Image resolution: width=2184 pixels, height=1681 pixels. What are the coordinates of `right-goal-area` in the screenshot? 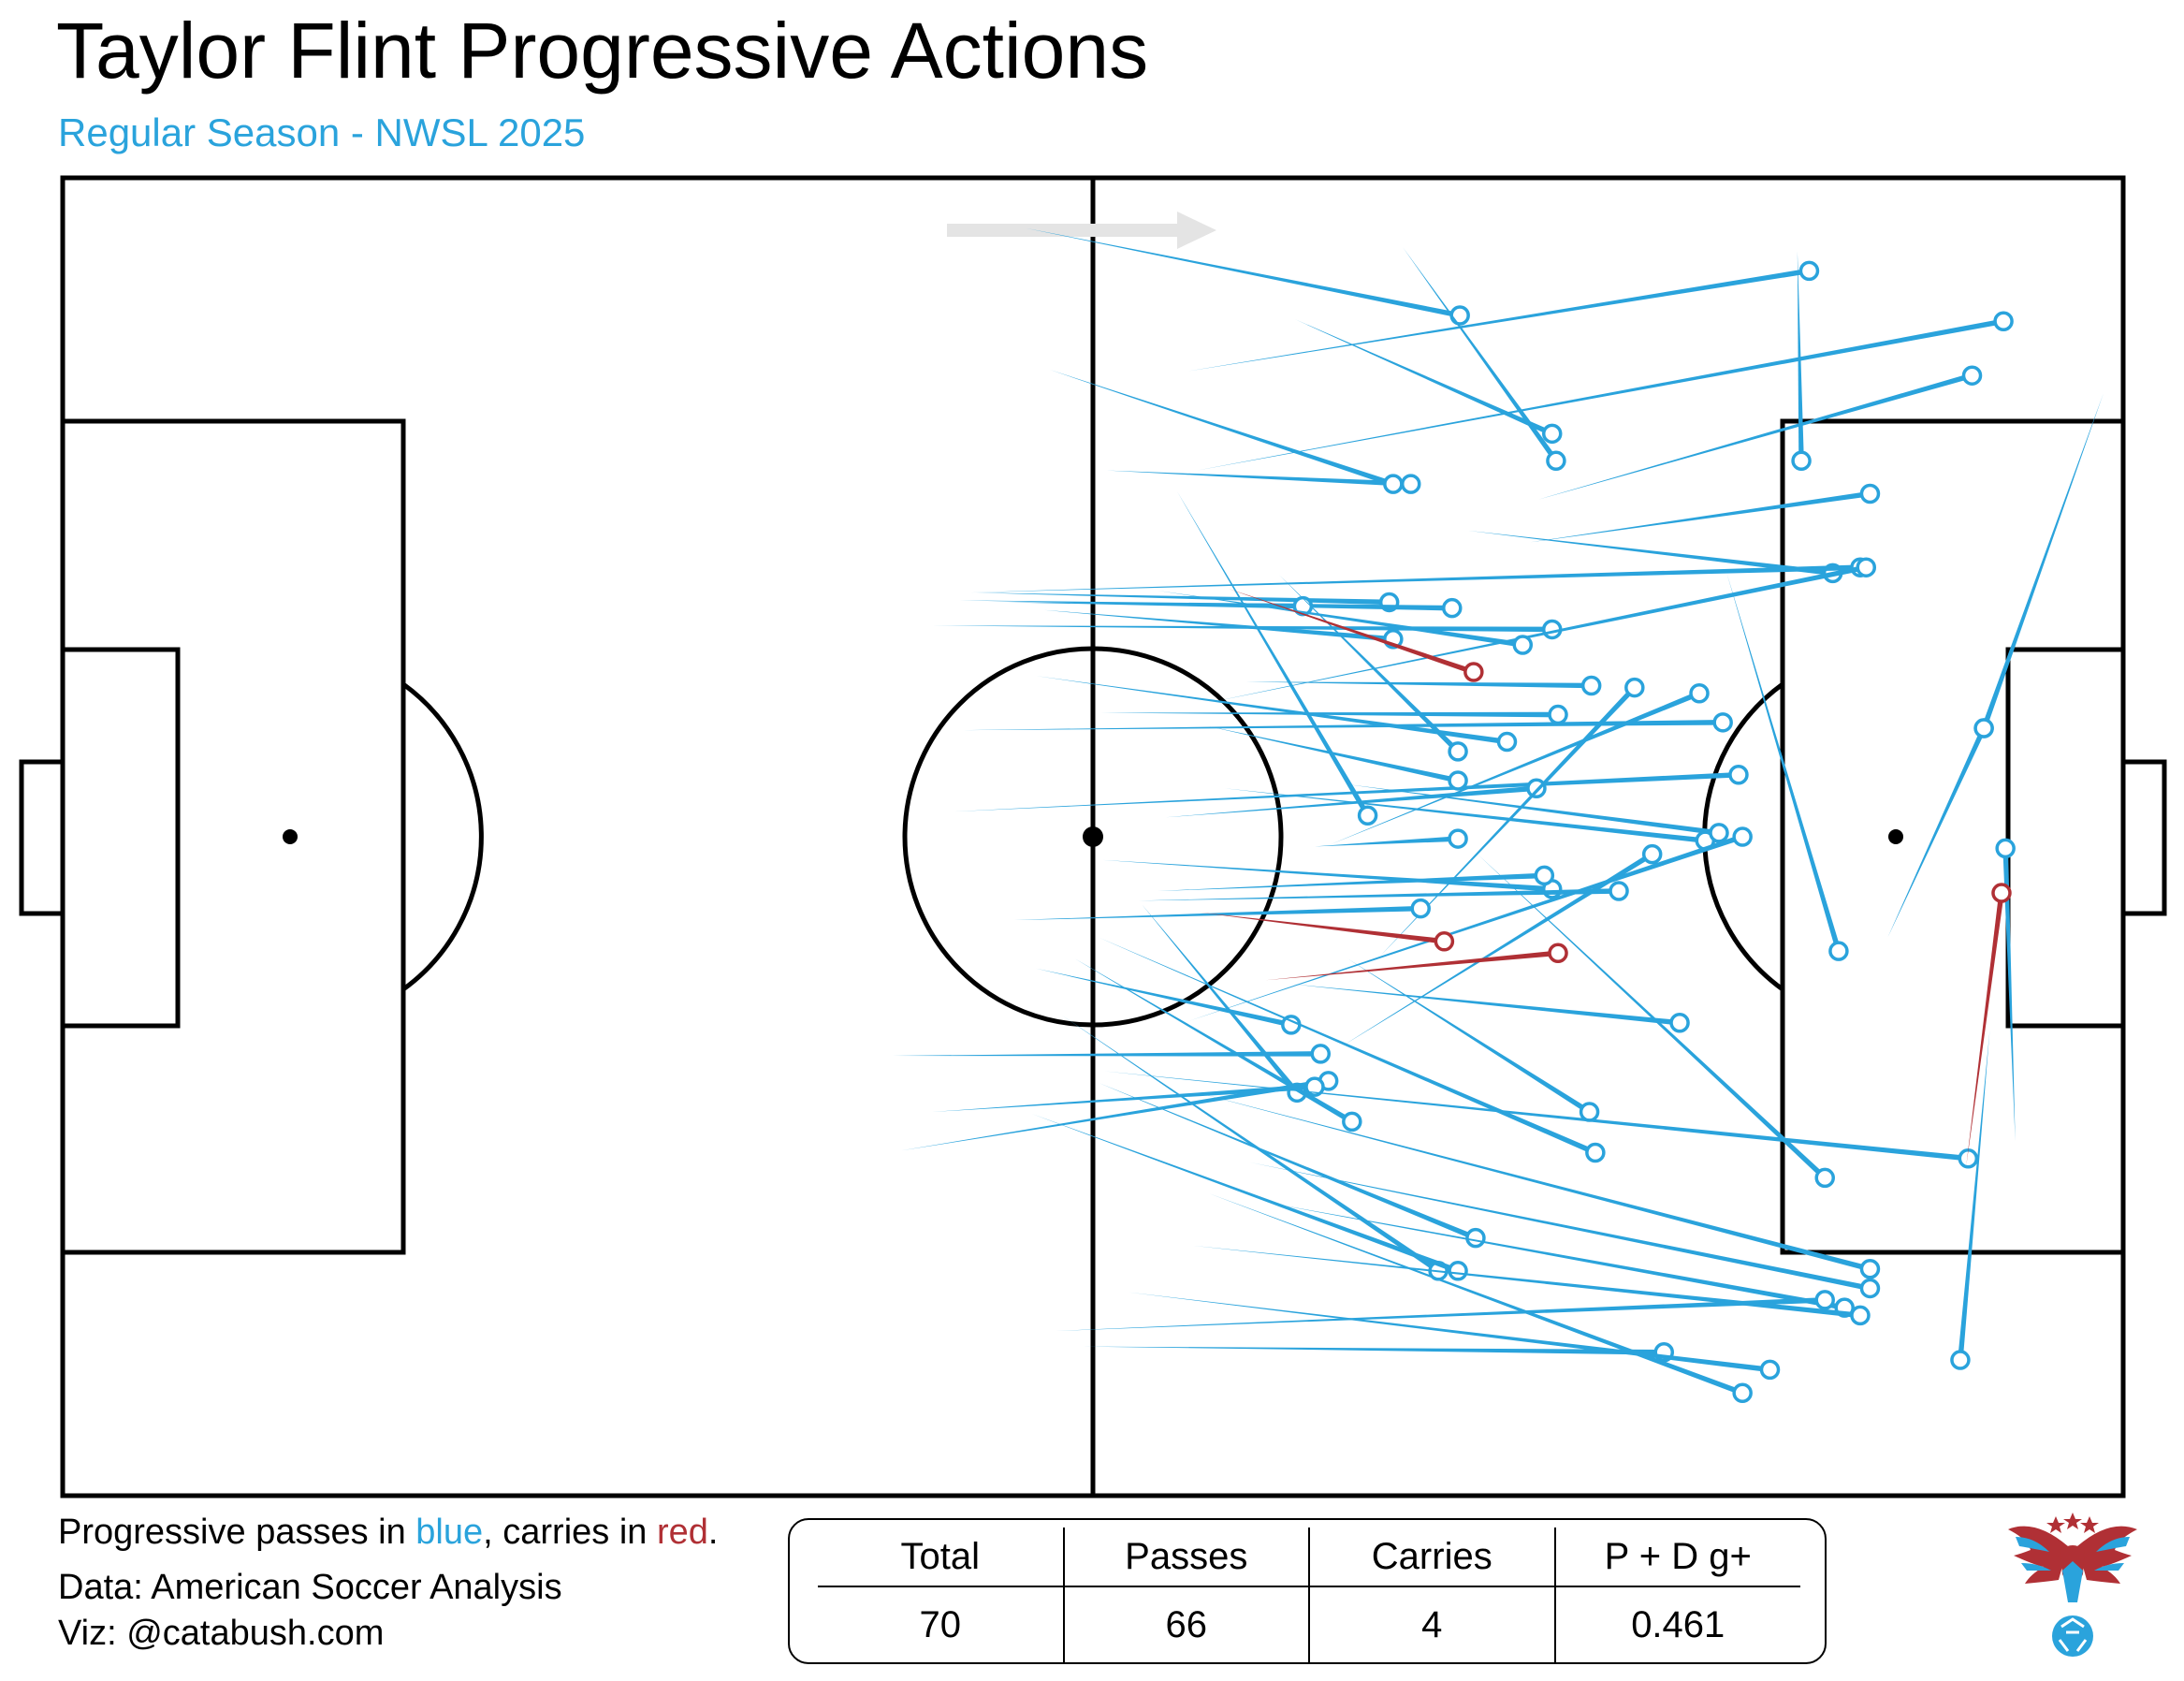 It's located at (2065, 838).